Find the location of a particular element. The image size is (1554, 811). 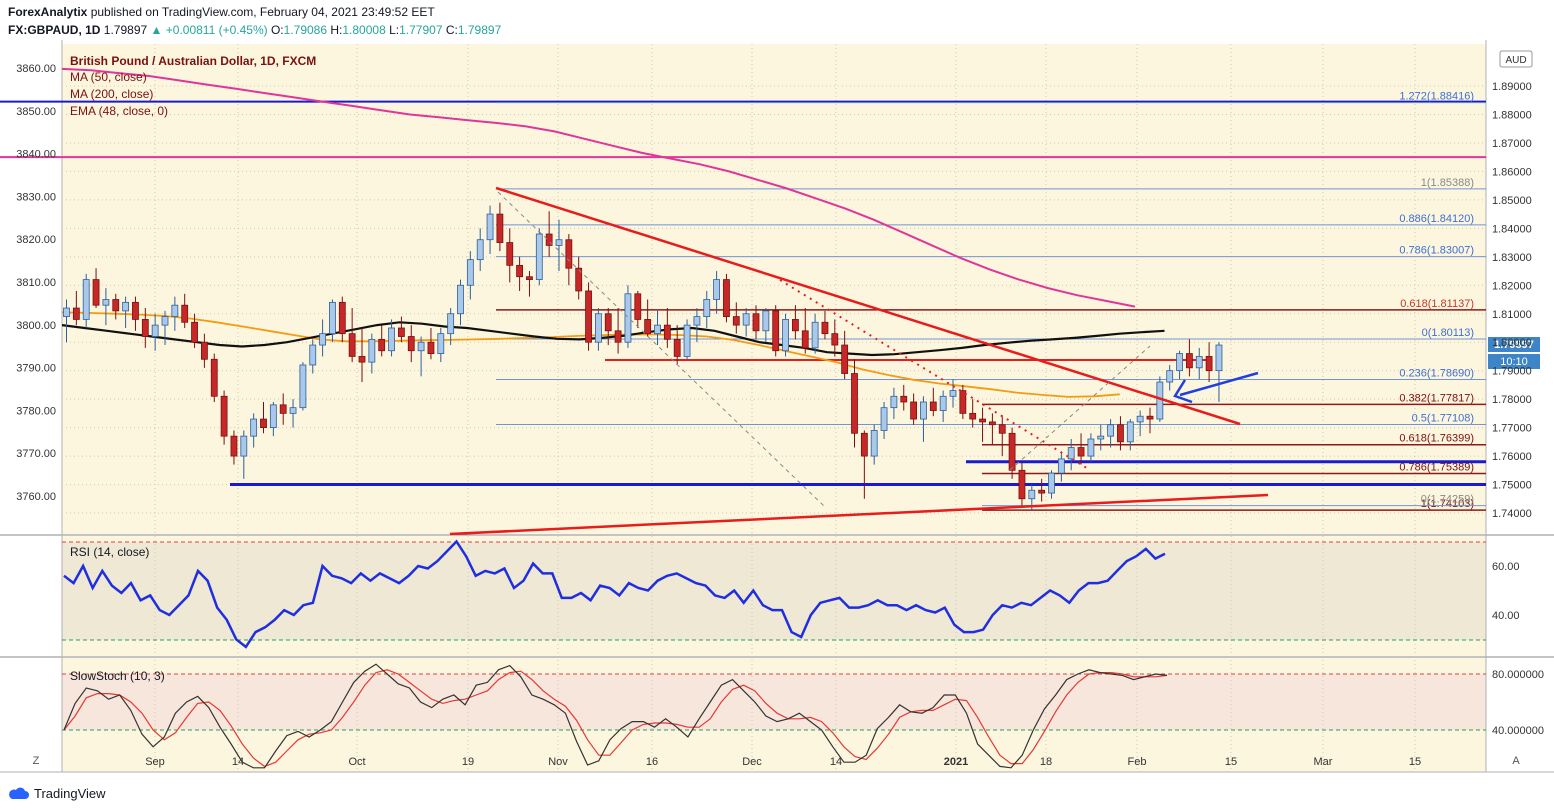

legend-ema48: EMA (48, close, 0) is located at coordinates (119, 111).